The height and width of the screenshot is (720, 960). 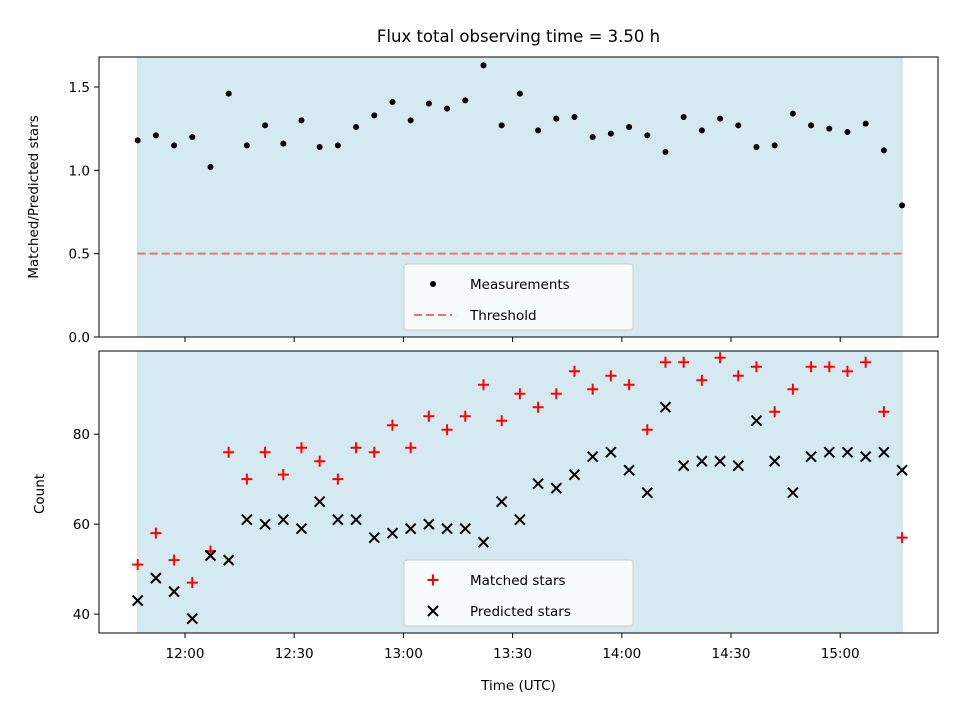 What do you see at coordinates (520, 285) in the screenshot?
I see `legend-label: Measurements` at bounding box center [520, 285].